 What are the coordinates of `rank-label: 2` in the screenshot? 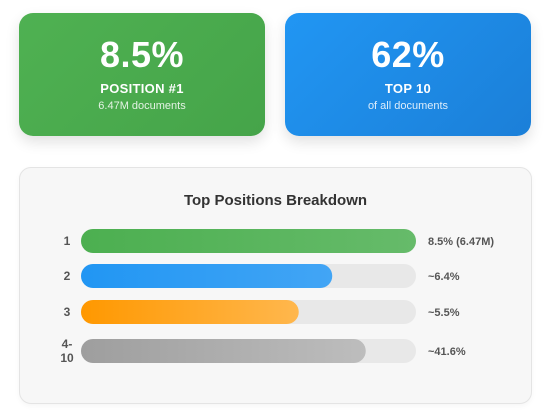 It's located at (67, 276).